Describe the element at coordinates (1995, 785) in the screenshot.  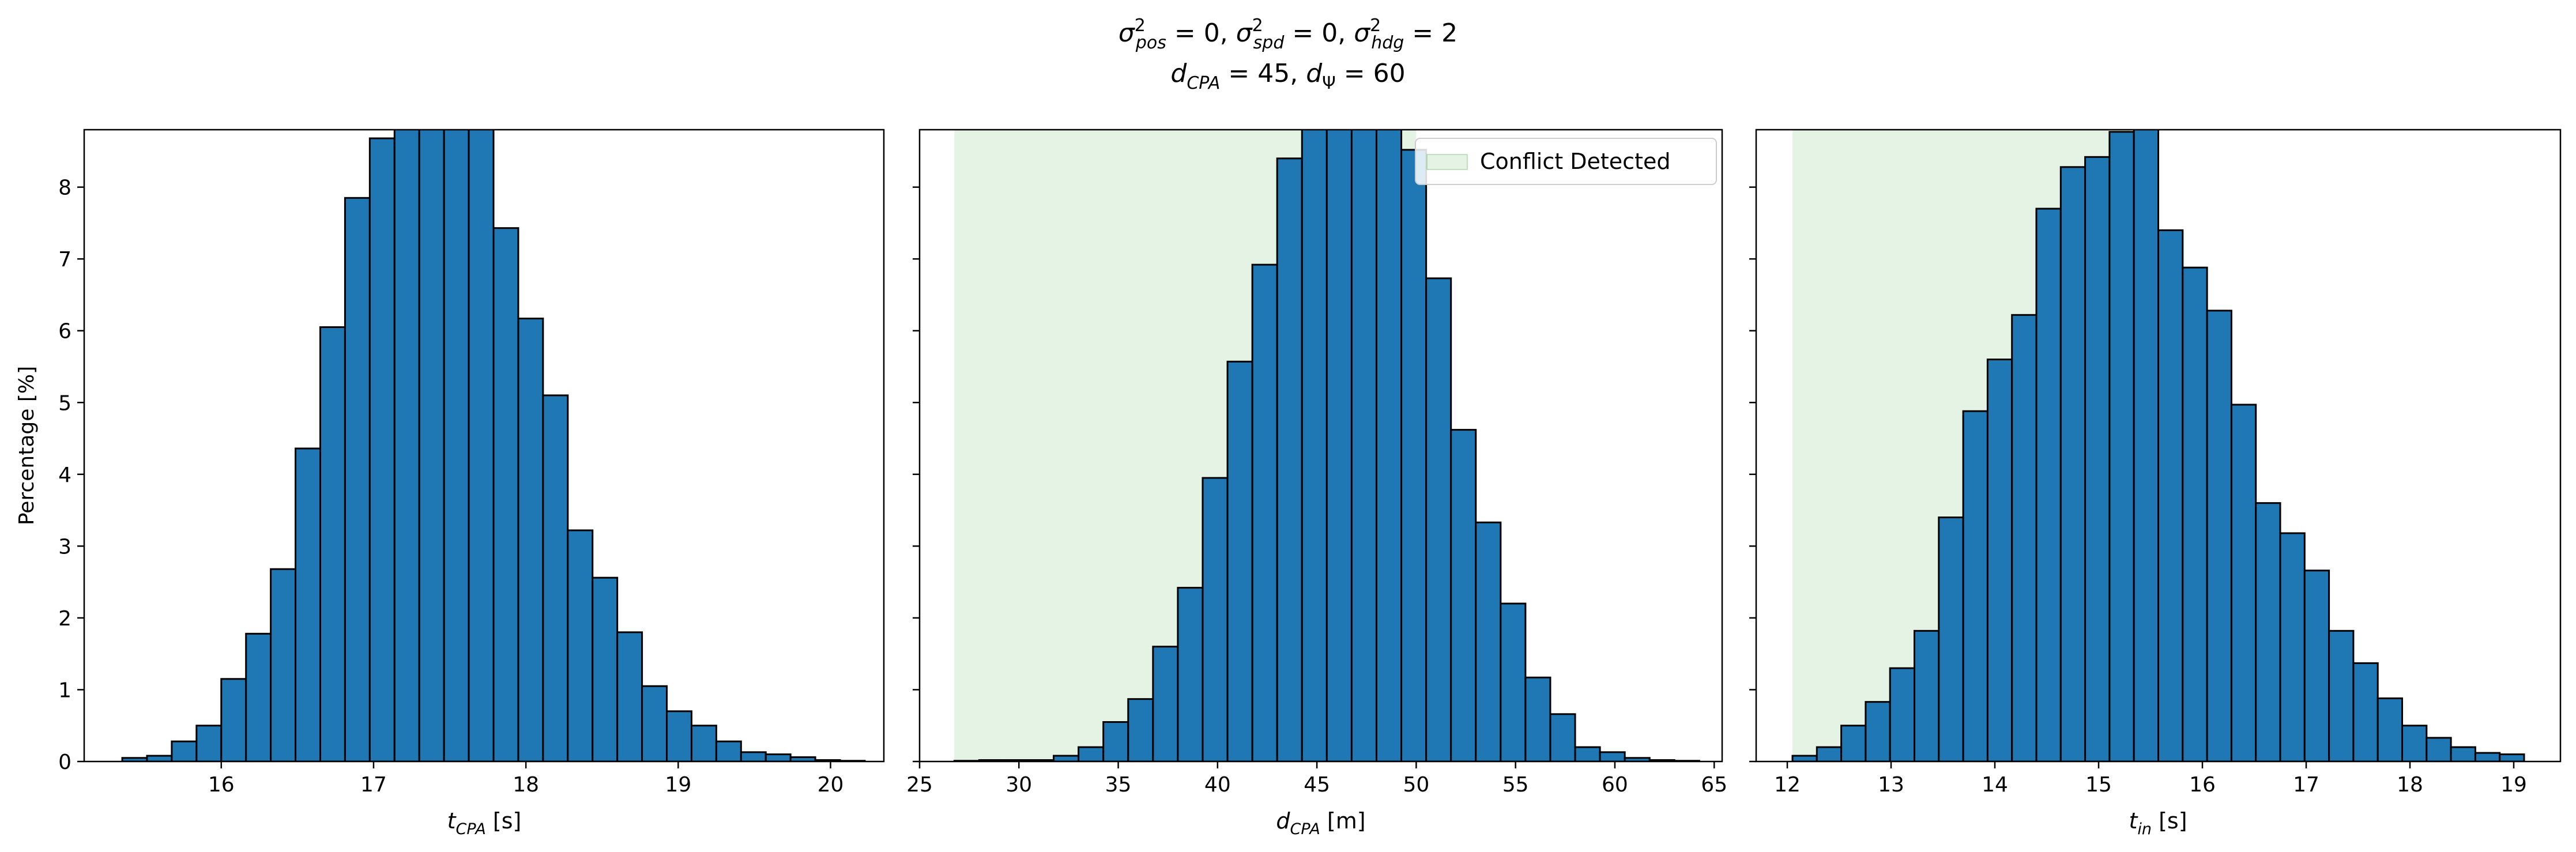
I see `x-tick-label: 14` at that location.